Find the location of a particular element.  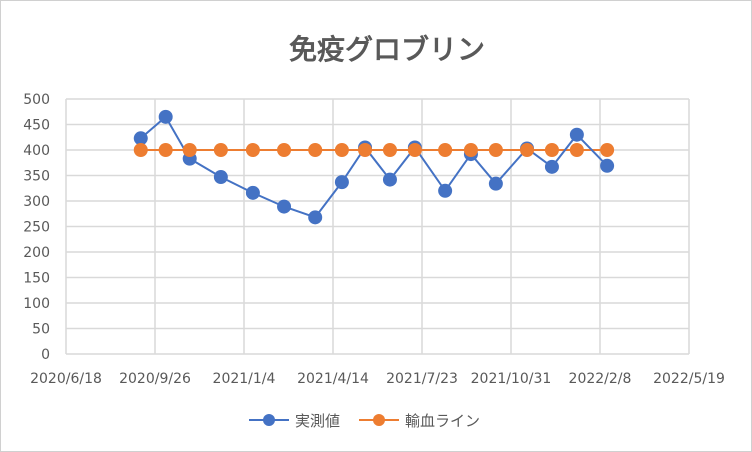

y-tick-label: 450 is located at coordinates (36, 126).